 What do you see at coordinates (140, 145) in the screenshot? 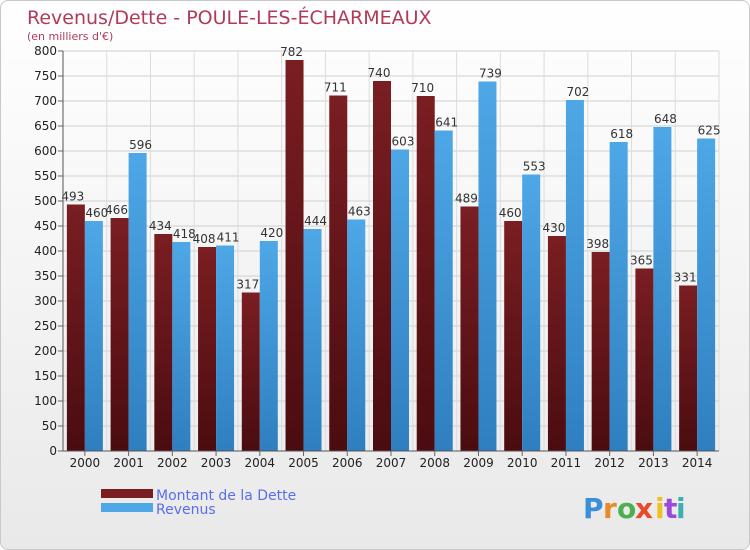
I see `data-label: 596` at bounding box center [140, 145].